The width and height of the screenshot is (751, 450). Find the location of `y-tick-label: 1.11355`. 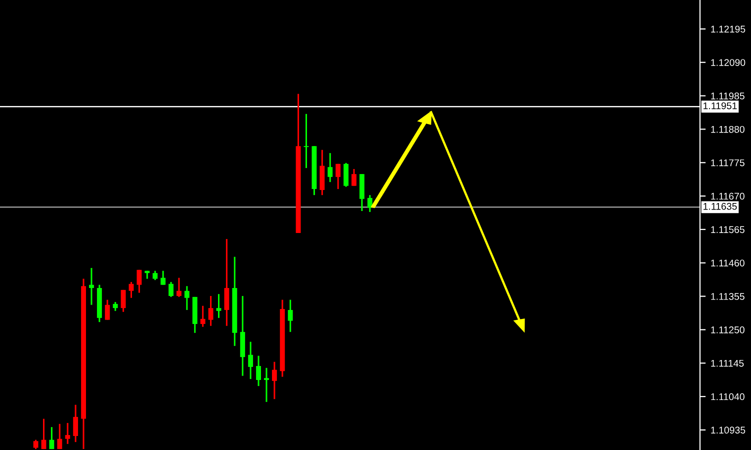

y-tick-label: 1.11355 is located at coordinates (727, 296).